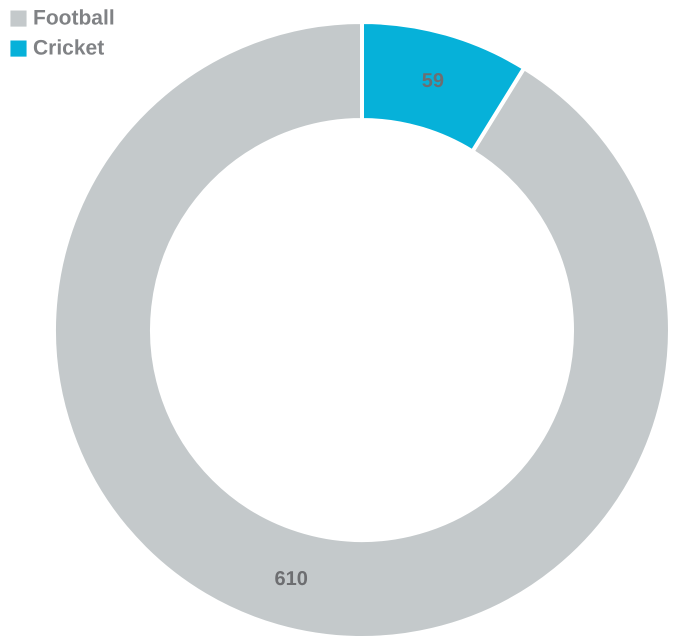 The height and width of the screenshot is (639, 697). I want to click on data-label: 59, so click(433, 81).